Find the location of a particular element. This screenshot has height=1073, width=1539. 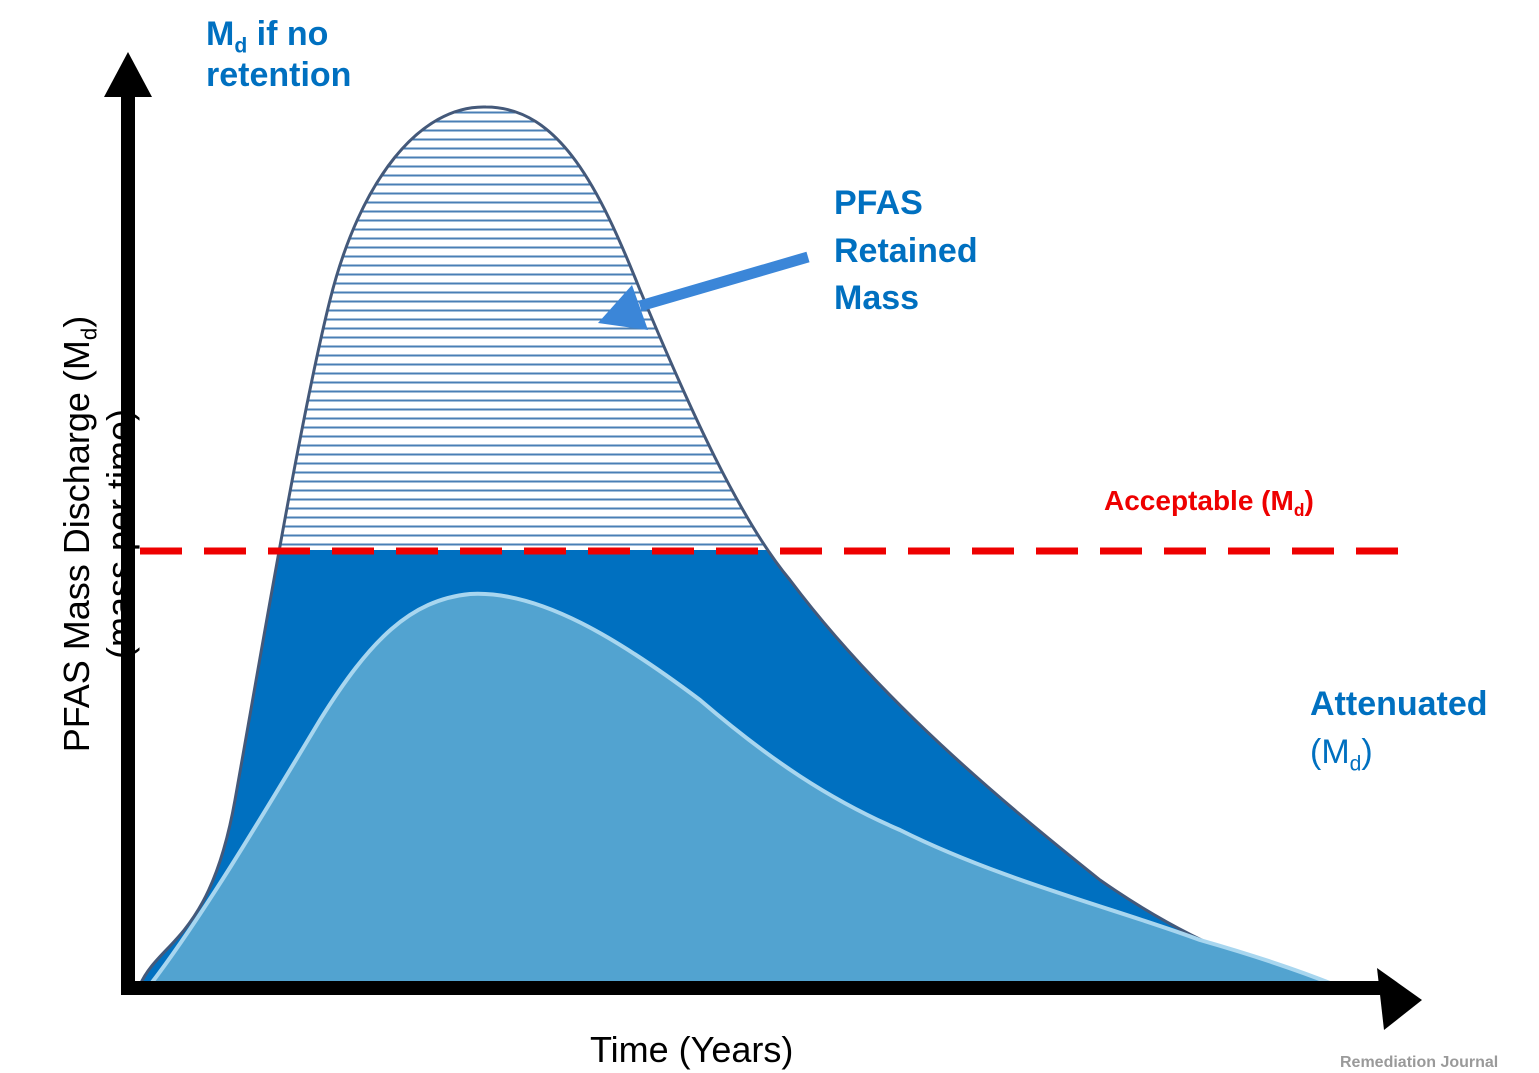

retained-mass-label: PFAS Retained Mass is located at coordinates (906, 251).